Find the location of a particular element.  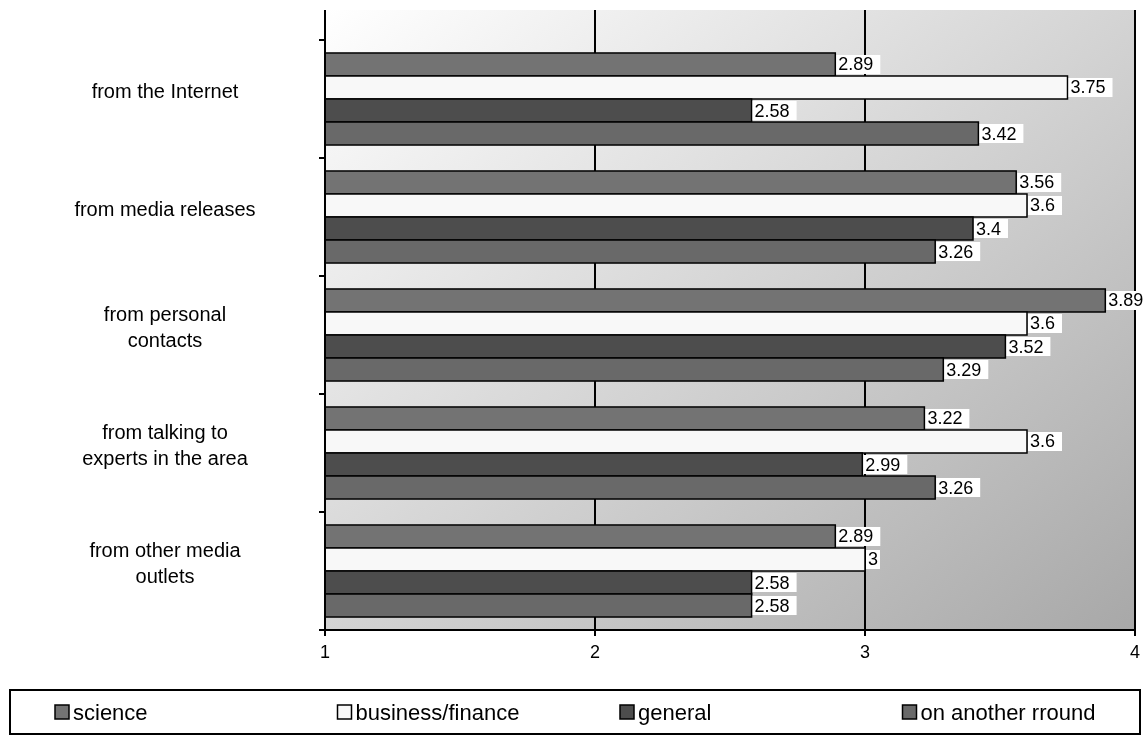

legend-label: on another rround is located at coordinates (1008, 712).